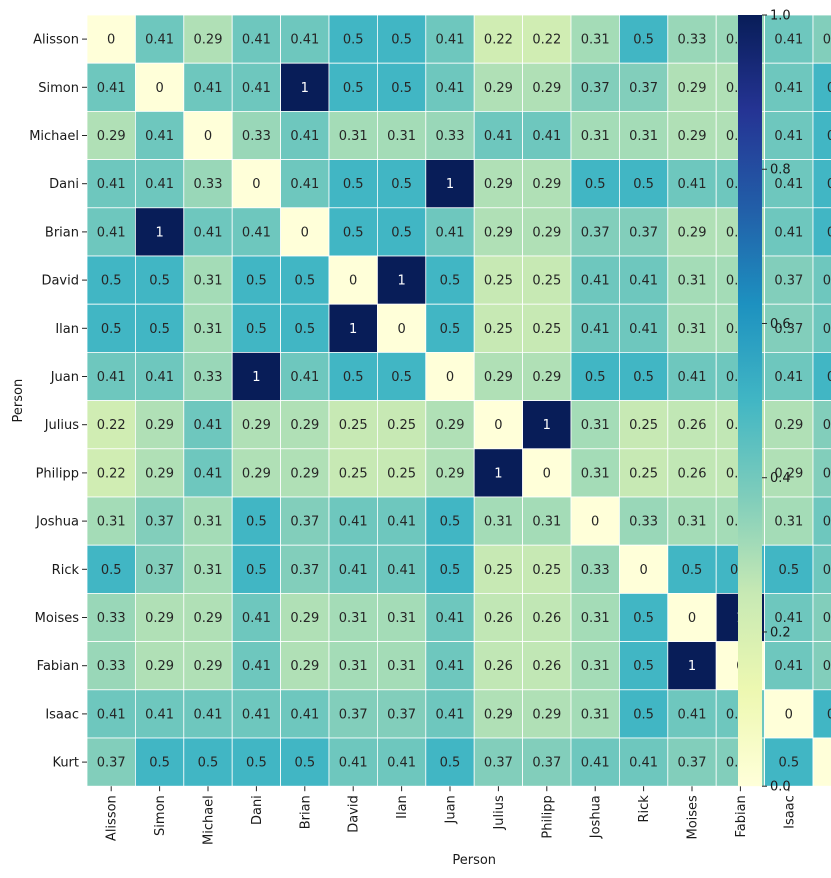 This screenshot has height=878, width=831. Describe the element at coordinates (450, 39) in the screenshot. I see `heatmap-cell-alisson-juan` at that location.